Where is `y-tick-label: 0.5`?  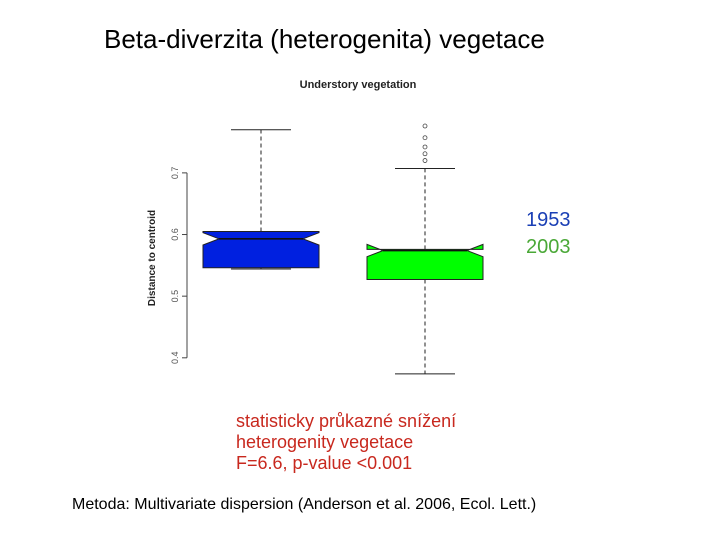 y-tick-label: 0.5 is located at coordinates (175, 296).